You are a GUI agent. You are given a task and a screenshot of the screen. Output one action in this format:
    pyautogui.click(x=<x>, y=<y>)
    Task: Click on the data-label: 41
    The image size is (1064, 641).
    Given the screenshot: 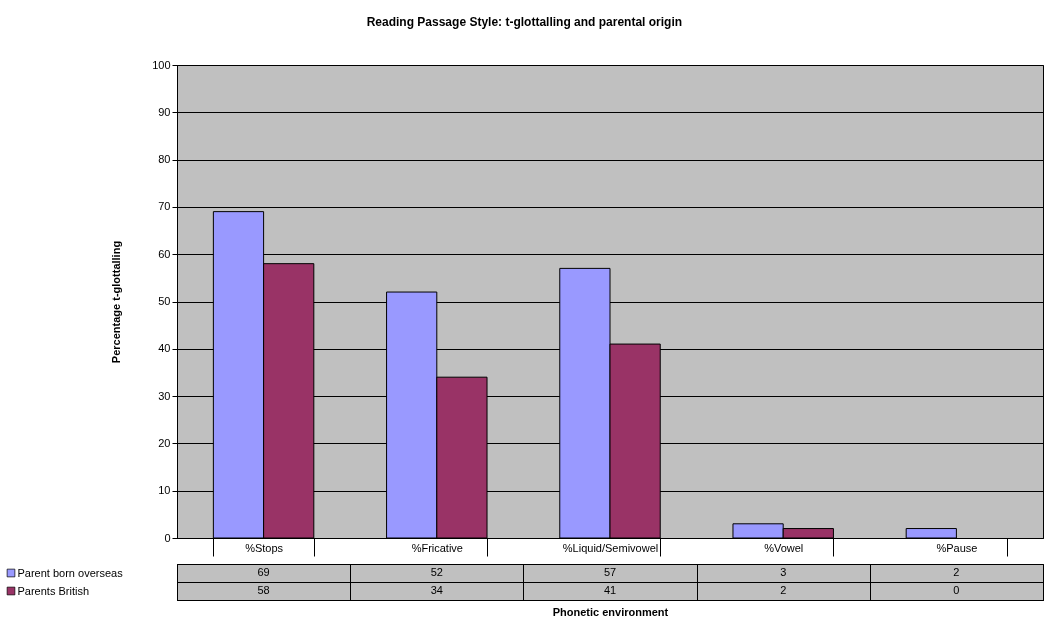 What is the action you would take?
    pyautogui.click(x=610, y=590)
    